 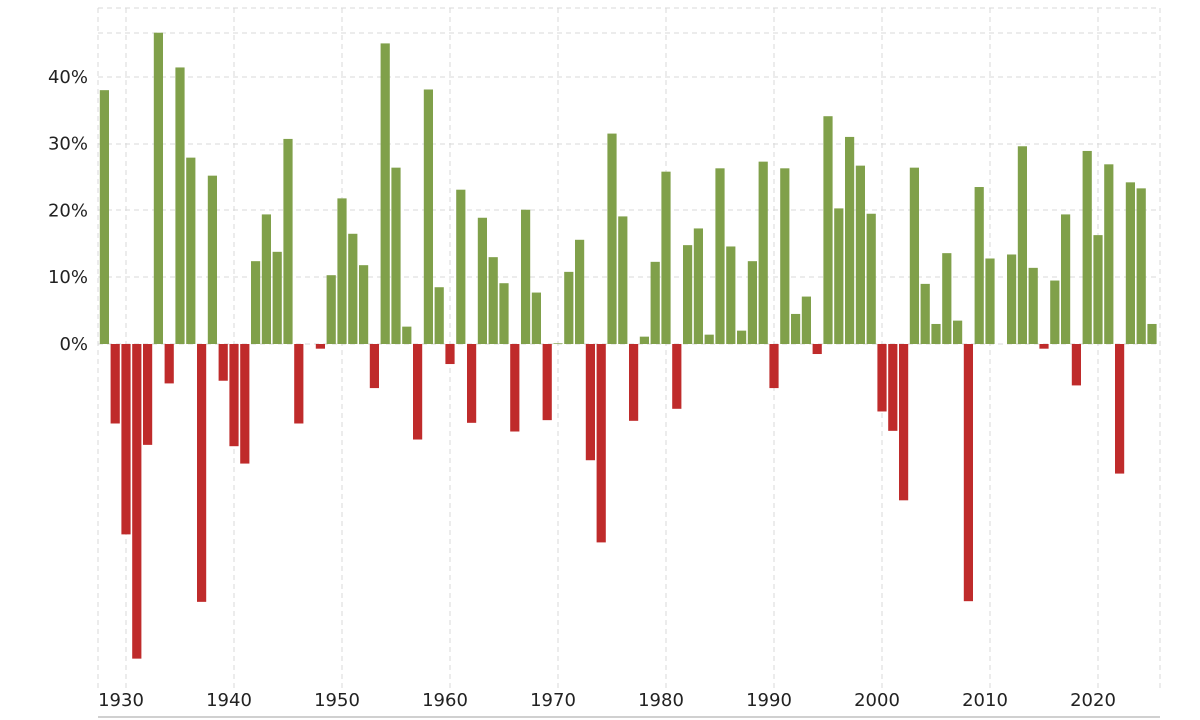 I want to click on bar-1942, so click(x=256, y=302).